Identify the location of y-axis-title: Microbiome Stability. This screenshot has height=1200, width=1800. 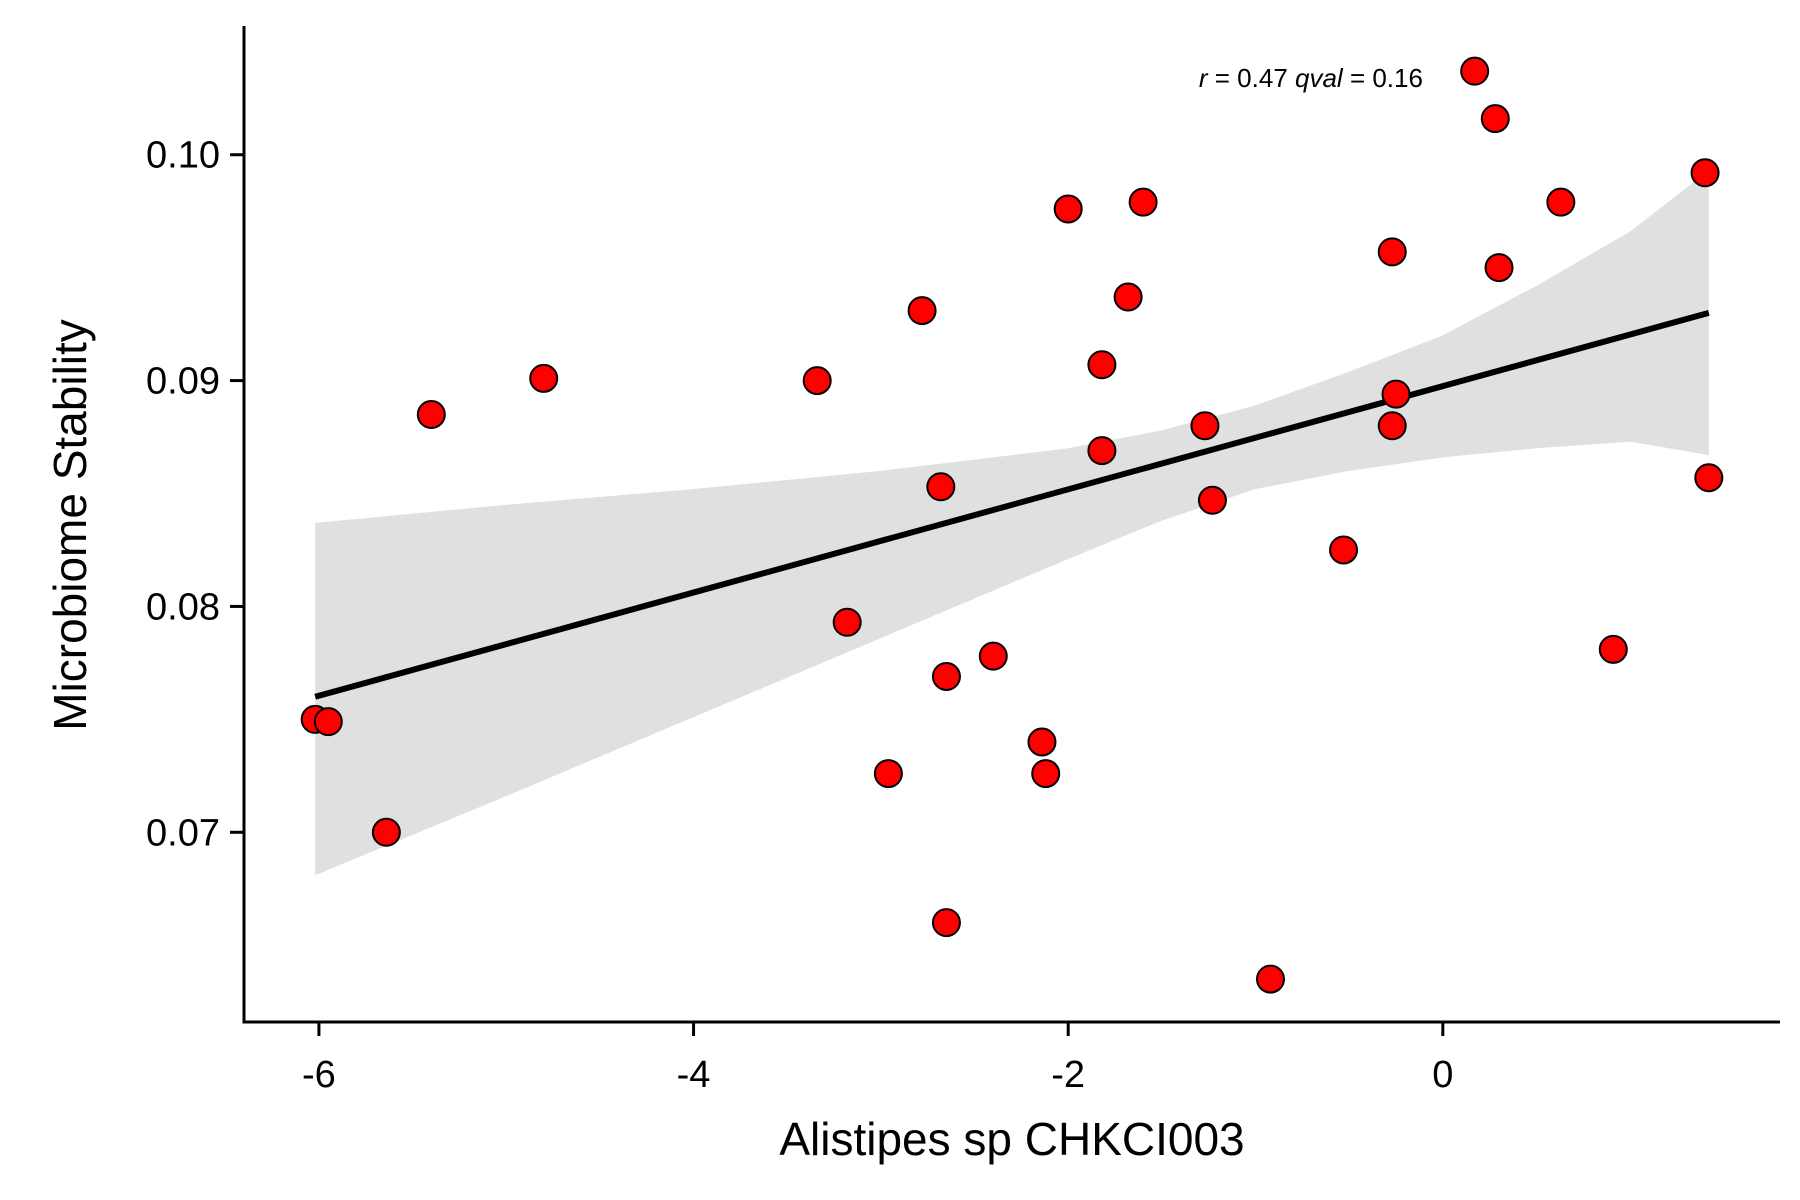
(70, 525).